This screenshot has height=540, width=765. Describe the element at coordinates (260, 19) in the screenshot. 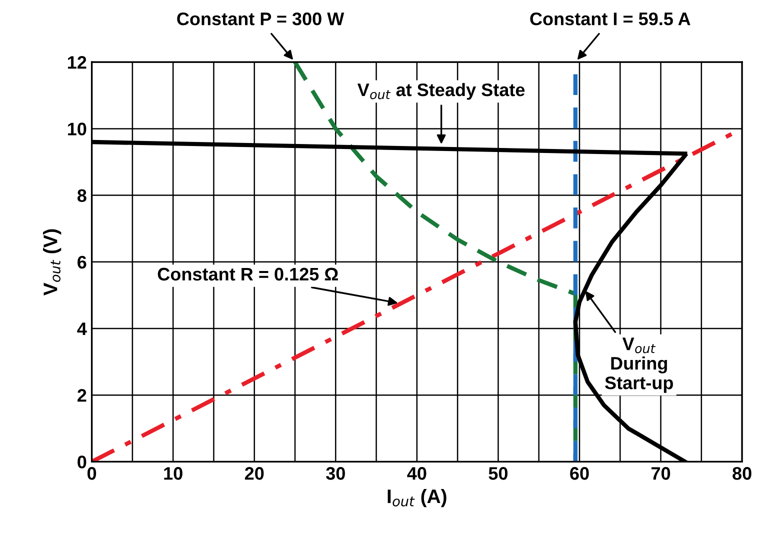

I see `annotation: Constant P = 300 W` at that location.